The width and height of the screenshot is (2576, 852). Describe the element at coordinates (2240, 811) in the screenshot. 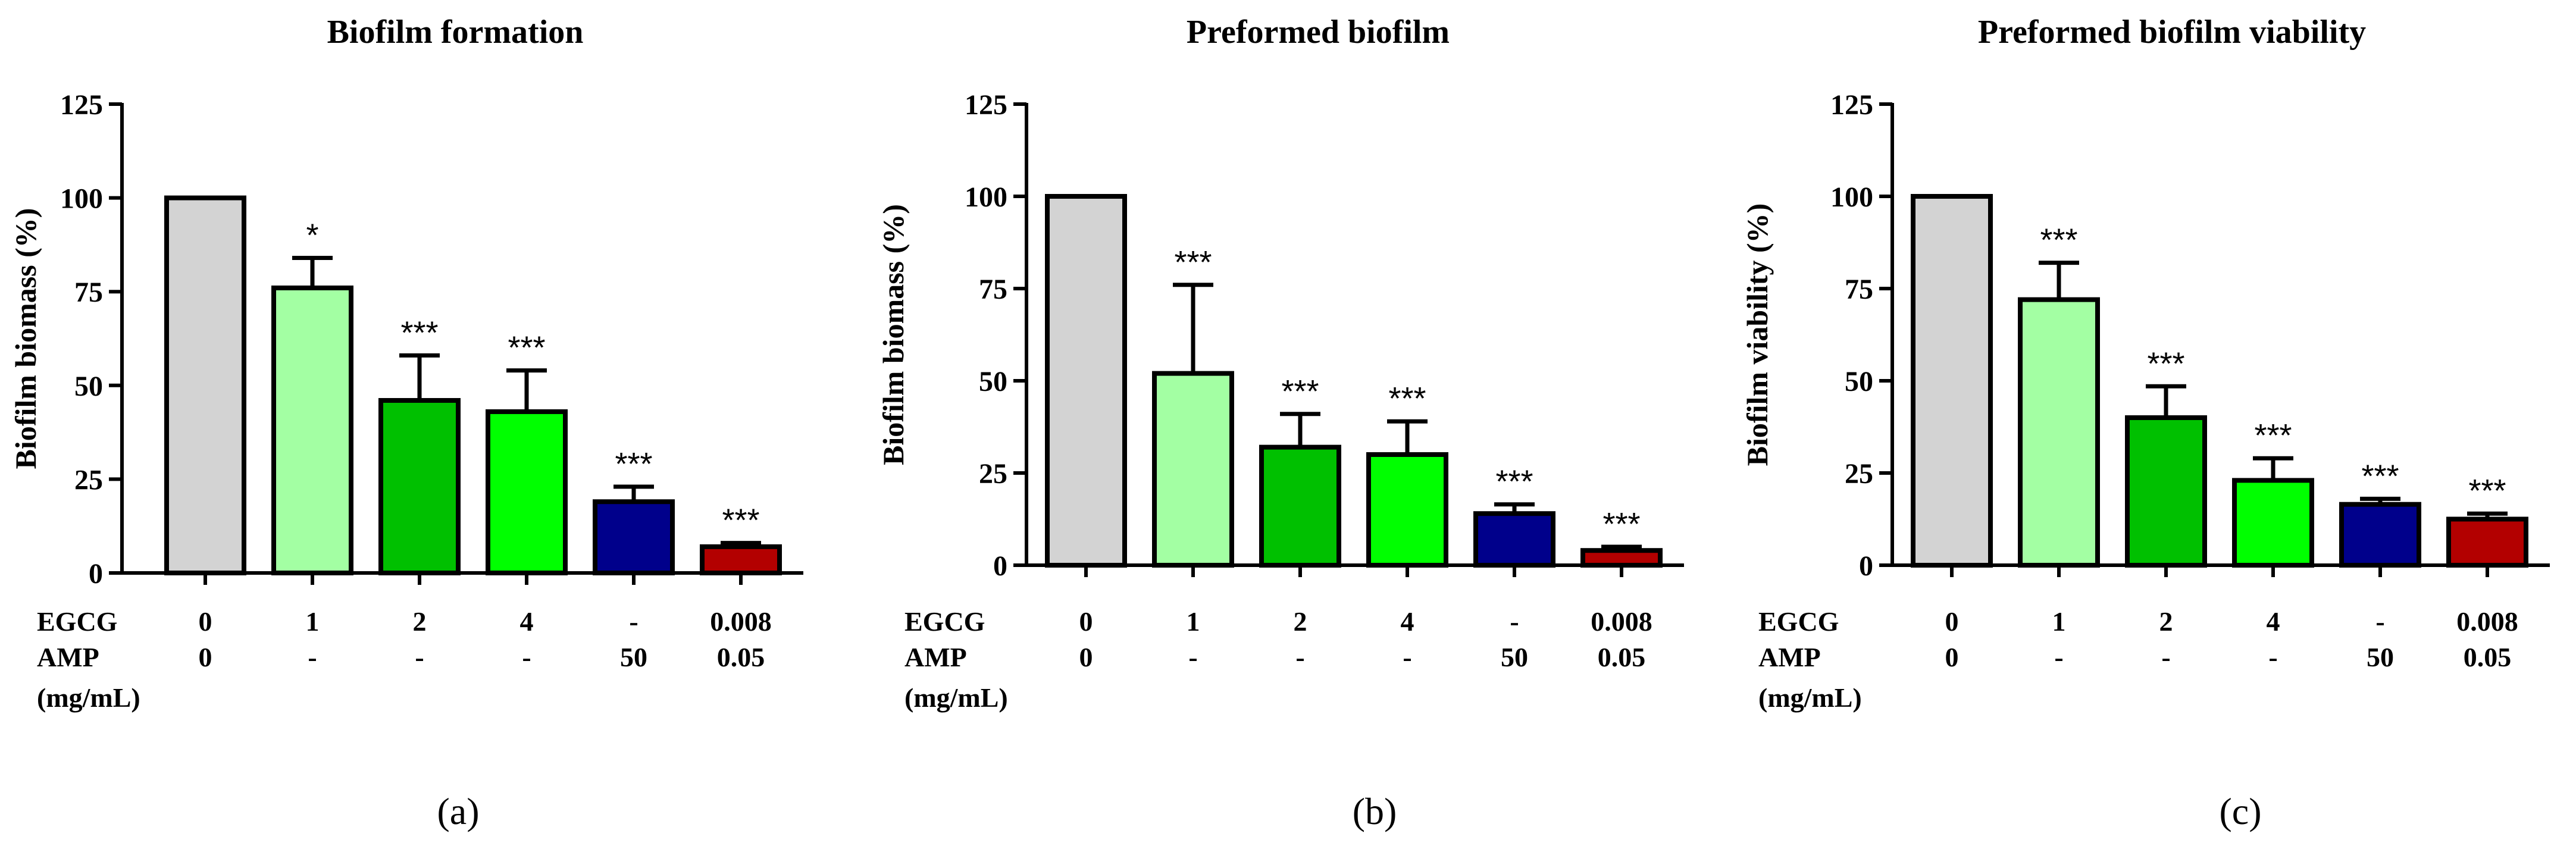

I see `panel-label: (c)` at that location.